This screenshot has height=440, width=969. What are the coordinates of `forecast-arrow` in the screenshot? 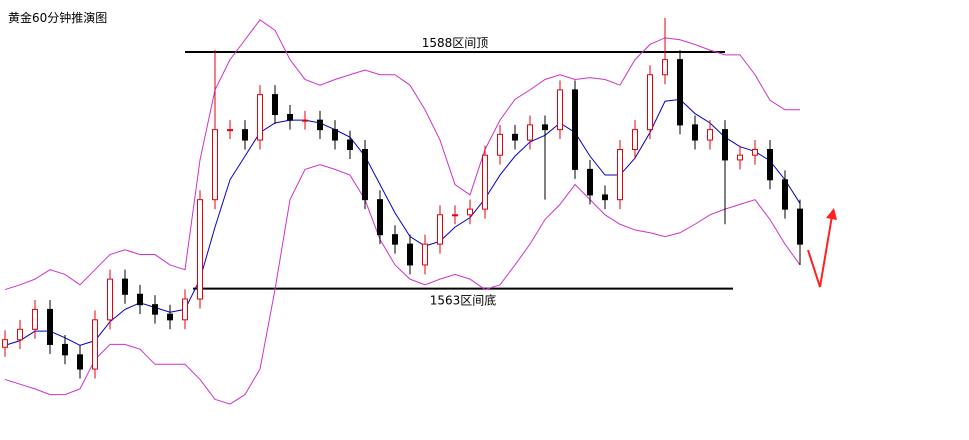 It's located at (820, 251).